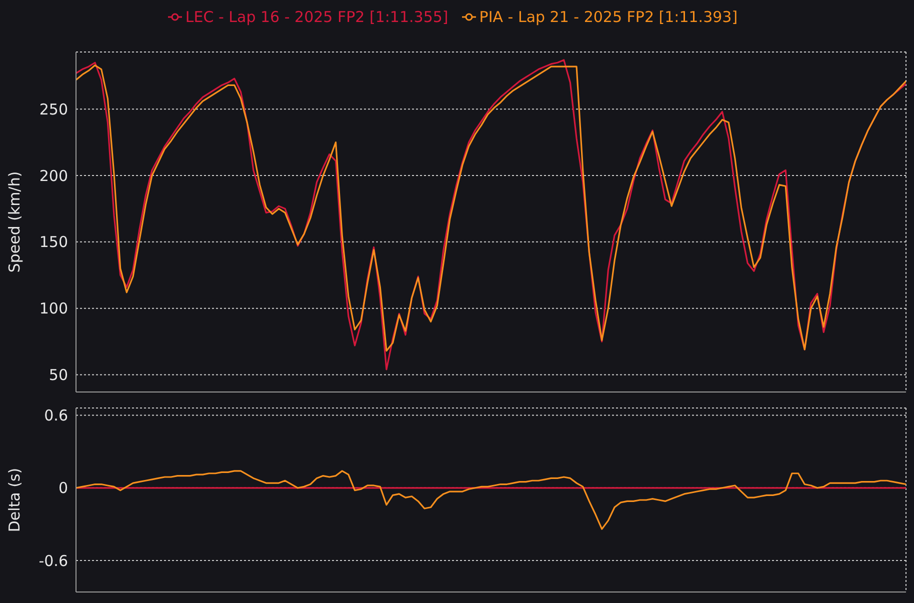  I want to click on y-tick-label: 0.6, so click(56, 415).